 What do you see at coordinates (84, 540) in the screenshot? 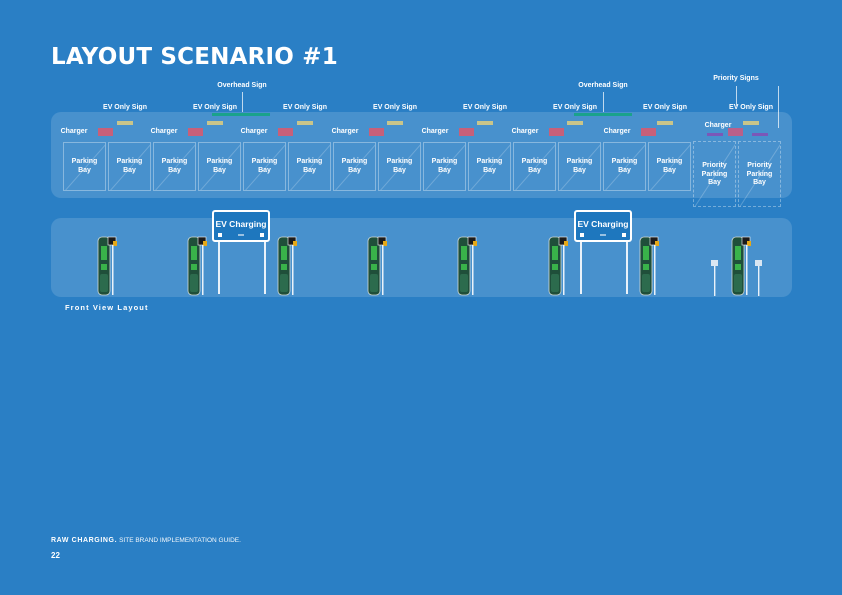
I see `brand-name: RAW CHARGING.` at bounding box center [84, 540].